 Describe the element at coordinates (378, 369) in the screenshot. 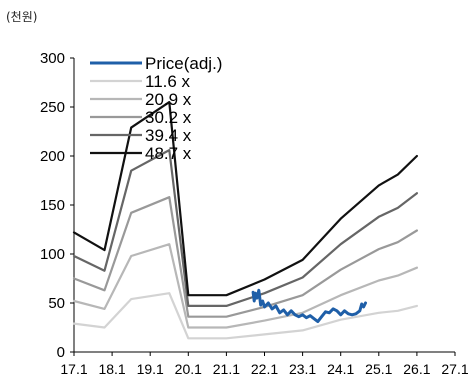

I see `x-tick-label: 25.1` at that location.